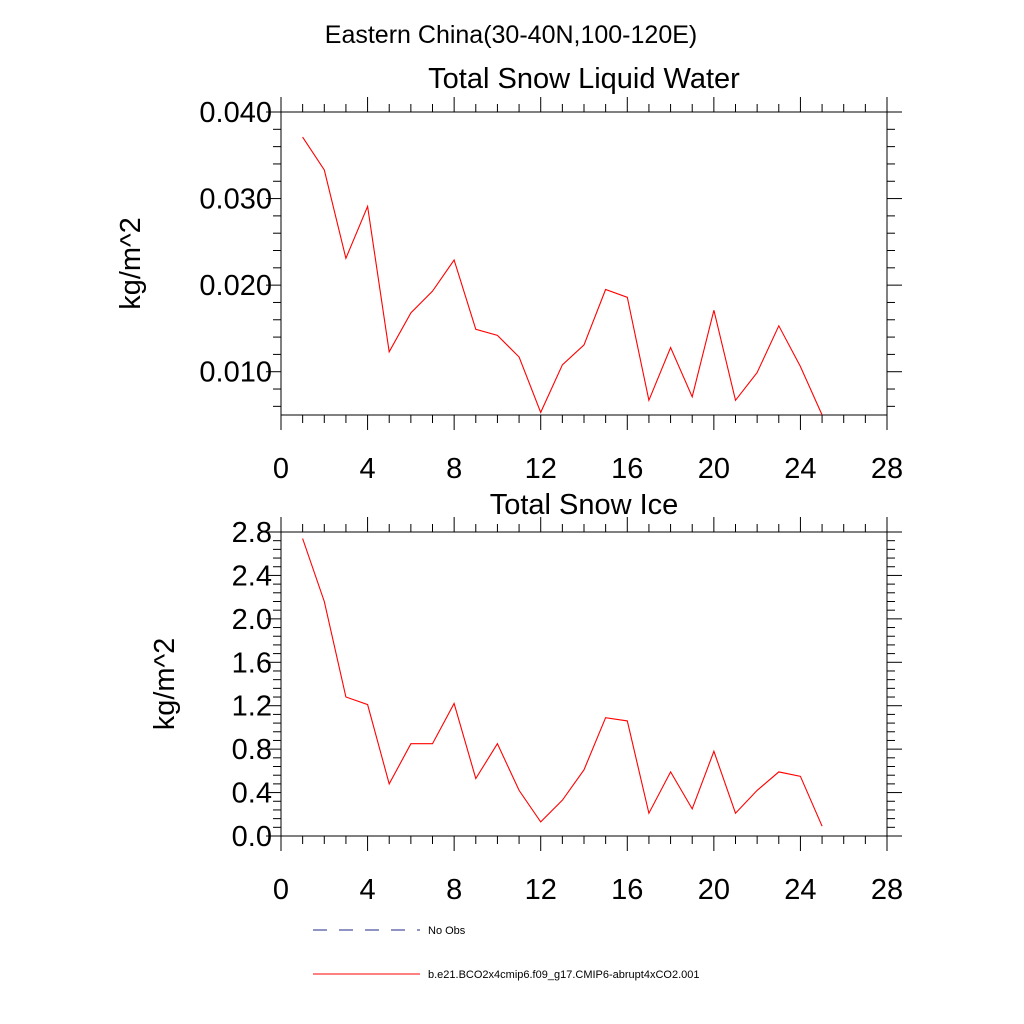  I want to click on y-tick-label: 0.010, so click(235, 373).